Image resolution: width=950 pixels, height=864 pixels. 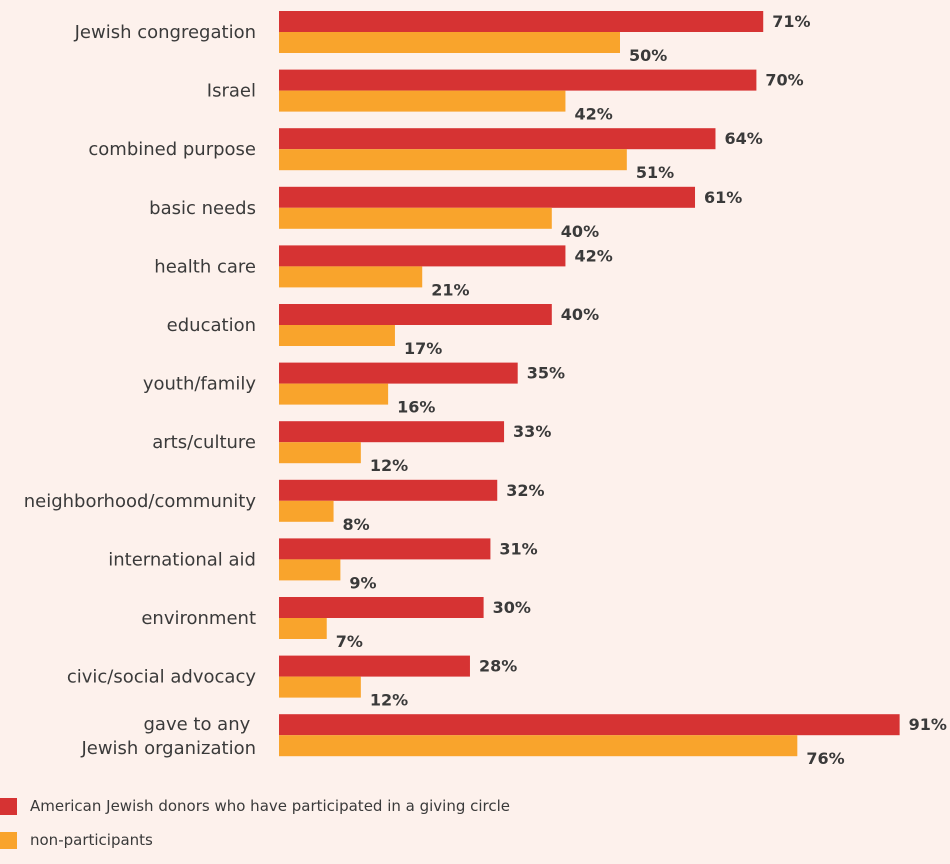 What do you see at coordinates (784, 80) in the screenshot?
I see `value-label-participants-israel: 70%` at bounding box center [784, 80].